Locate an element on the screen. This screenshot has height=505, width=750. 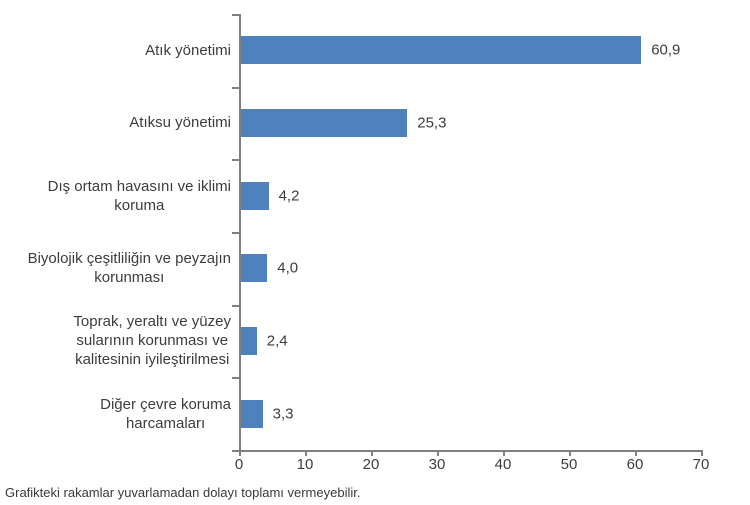
x-axis-tick-label: 10 is located at coordinates (305, 464).